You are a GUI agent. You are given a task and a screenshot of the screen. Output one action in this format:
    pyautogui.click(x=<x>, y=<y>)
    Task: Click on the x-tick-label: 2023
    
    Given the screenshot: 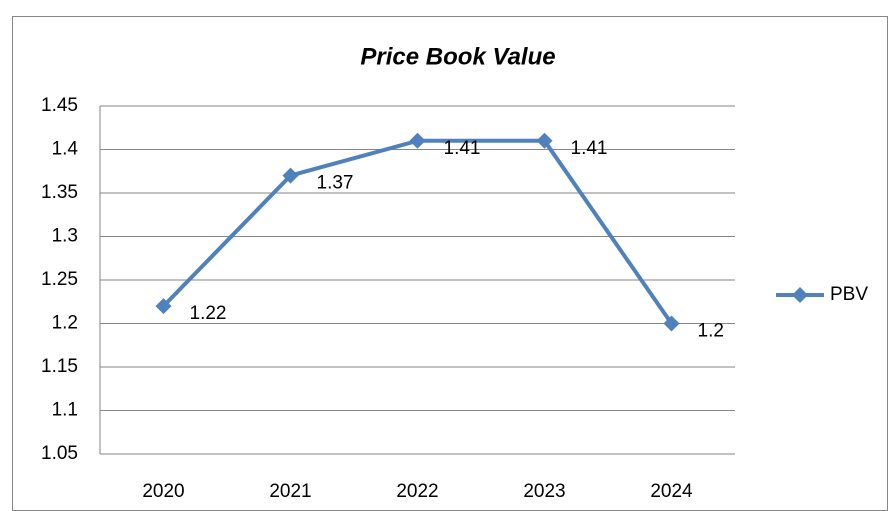 What is the action you would take?
    pyautogui.click(x=544, y=491)
    